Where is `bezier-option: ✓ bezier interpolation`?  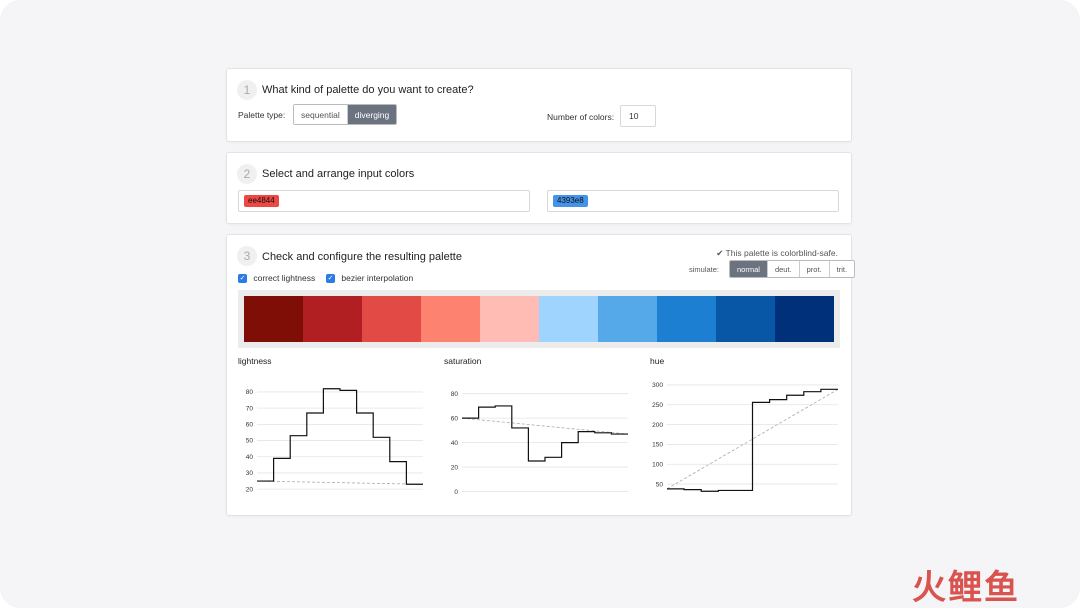 bezier-option: ✓ bezier interpolation is located at coordinates (370, 278).